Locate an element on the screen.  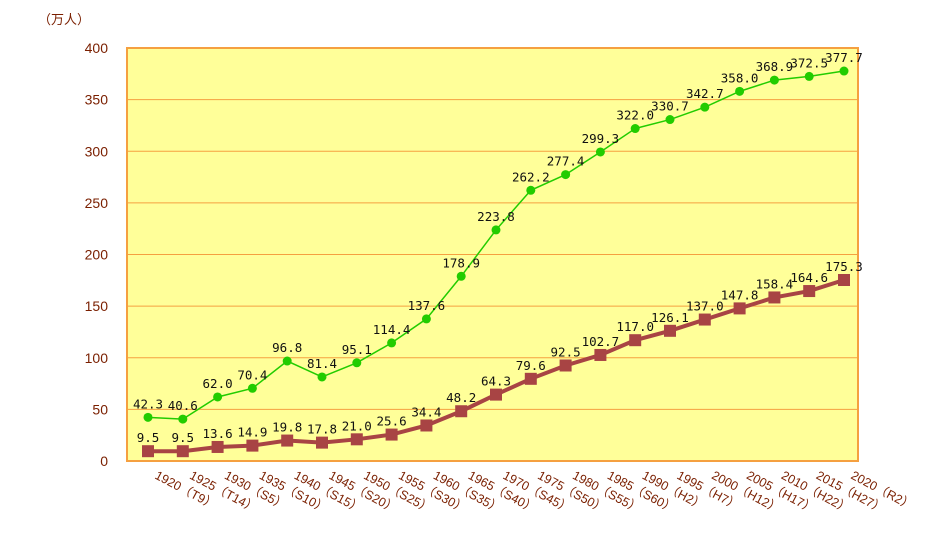
data-label: 322.0 is located at coordinates (635, 115).